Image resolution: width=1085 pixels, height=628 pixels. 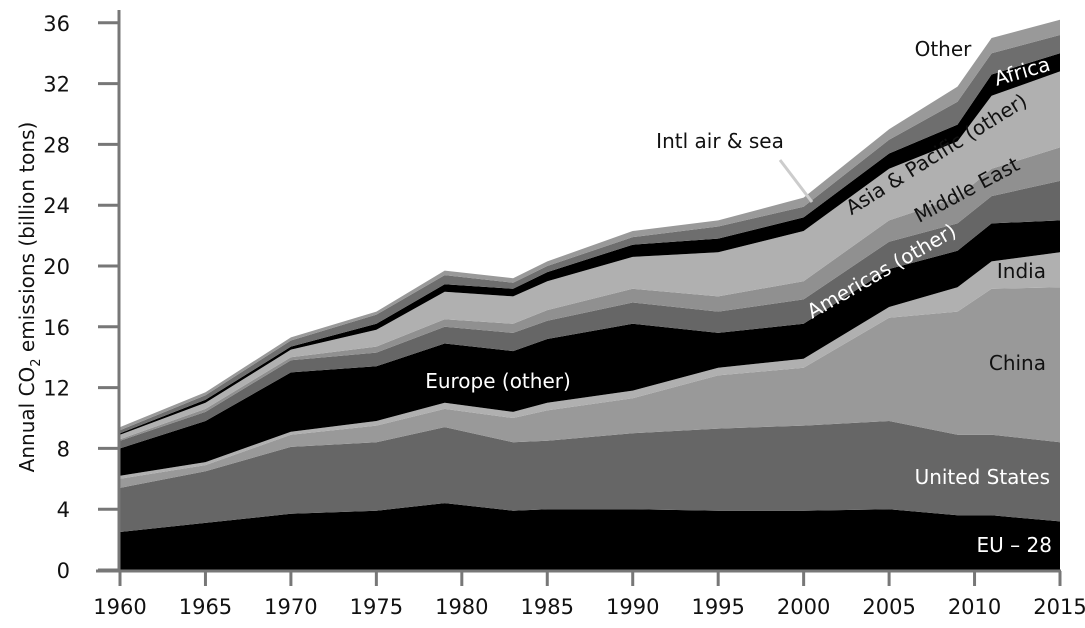 I want to click on x-tick-label: 1975, so click(x=376, y=607).